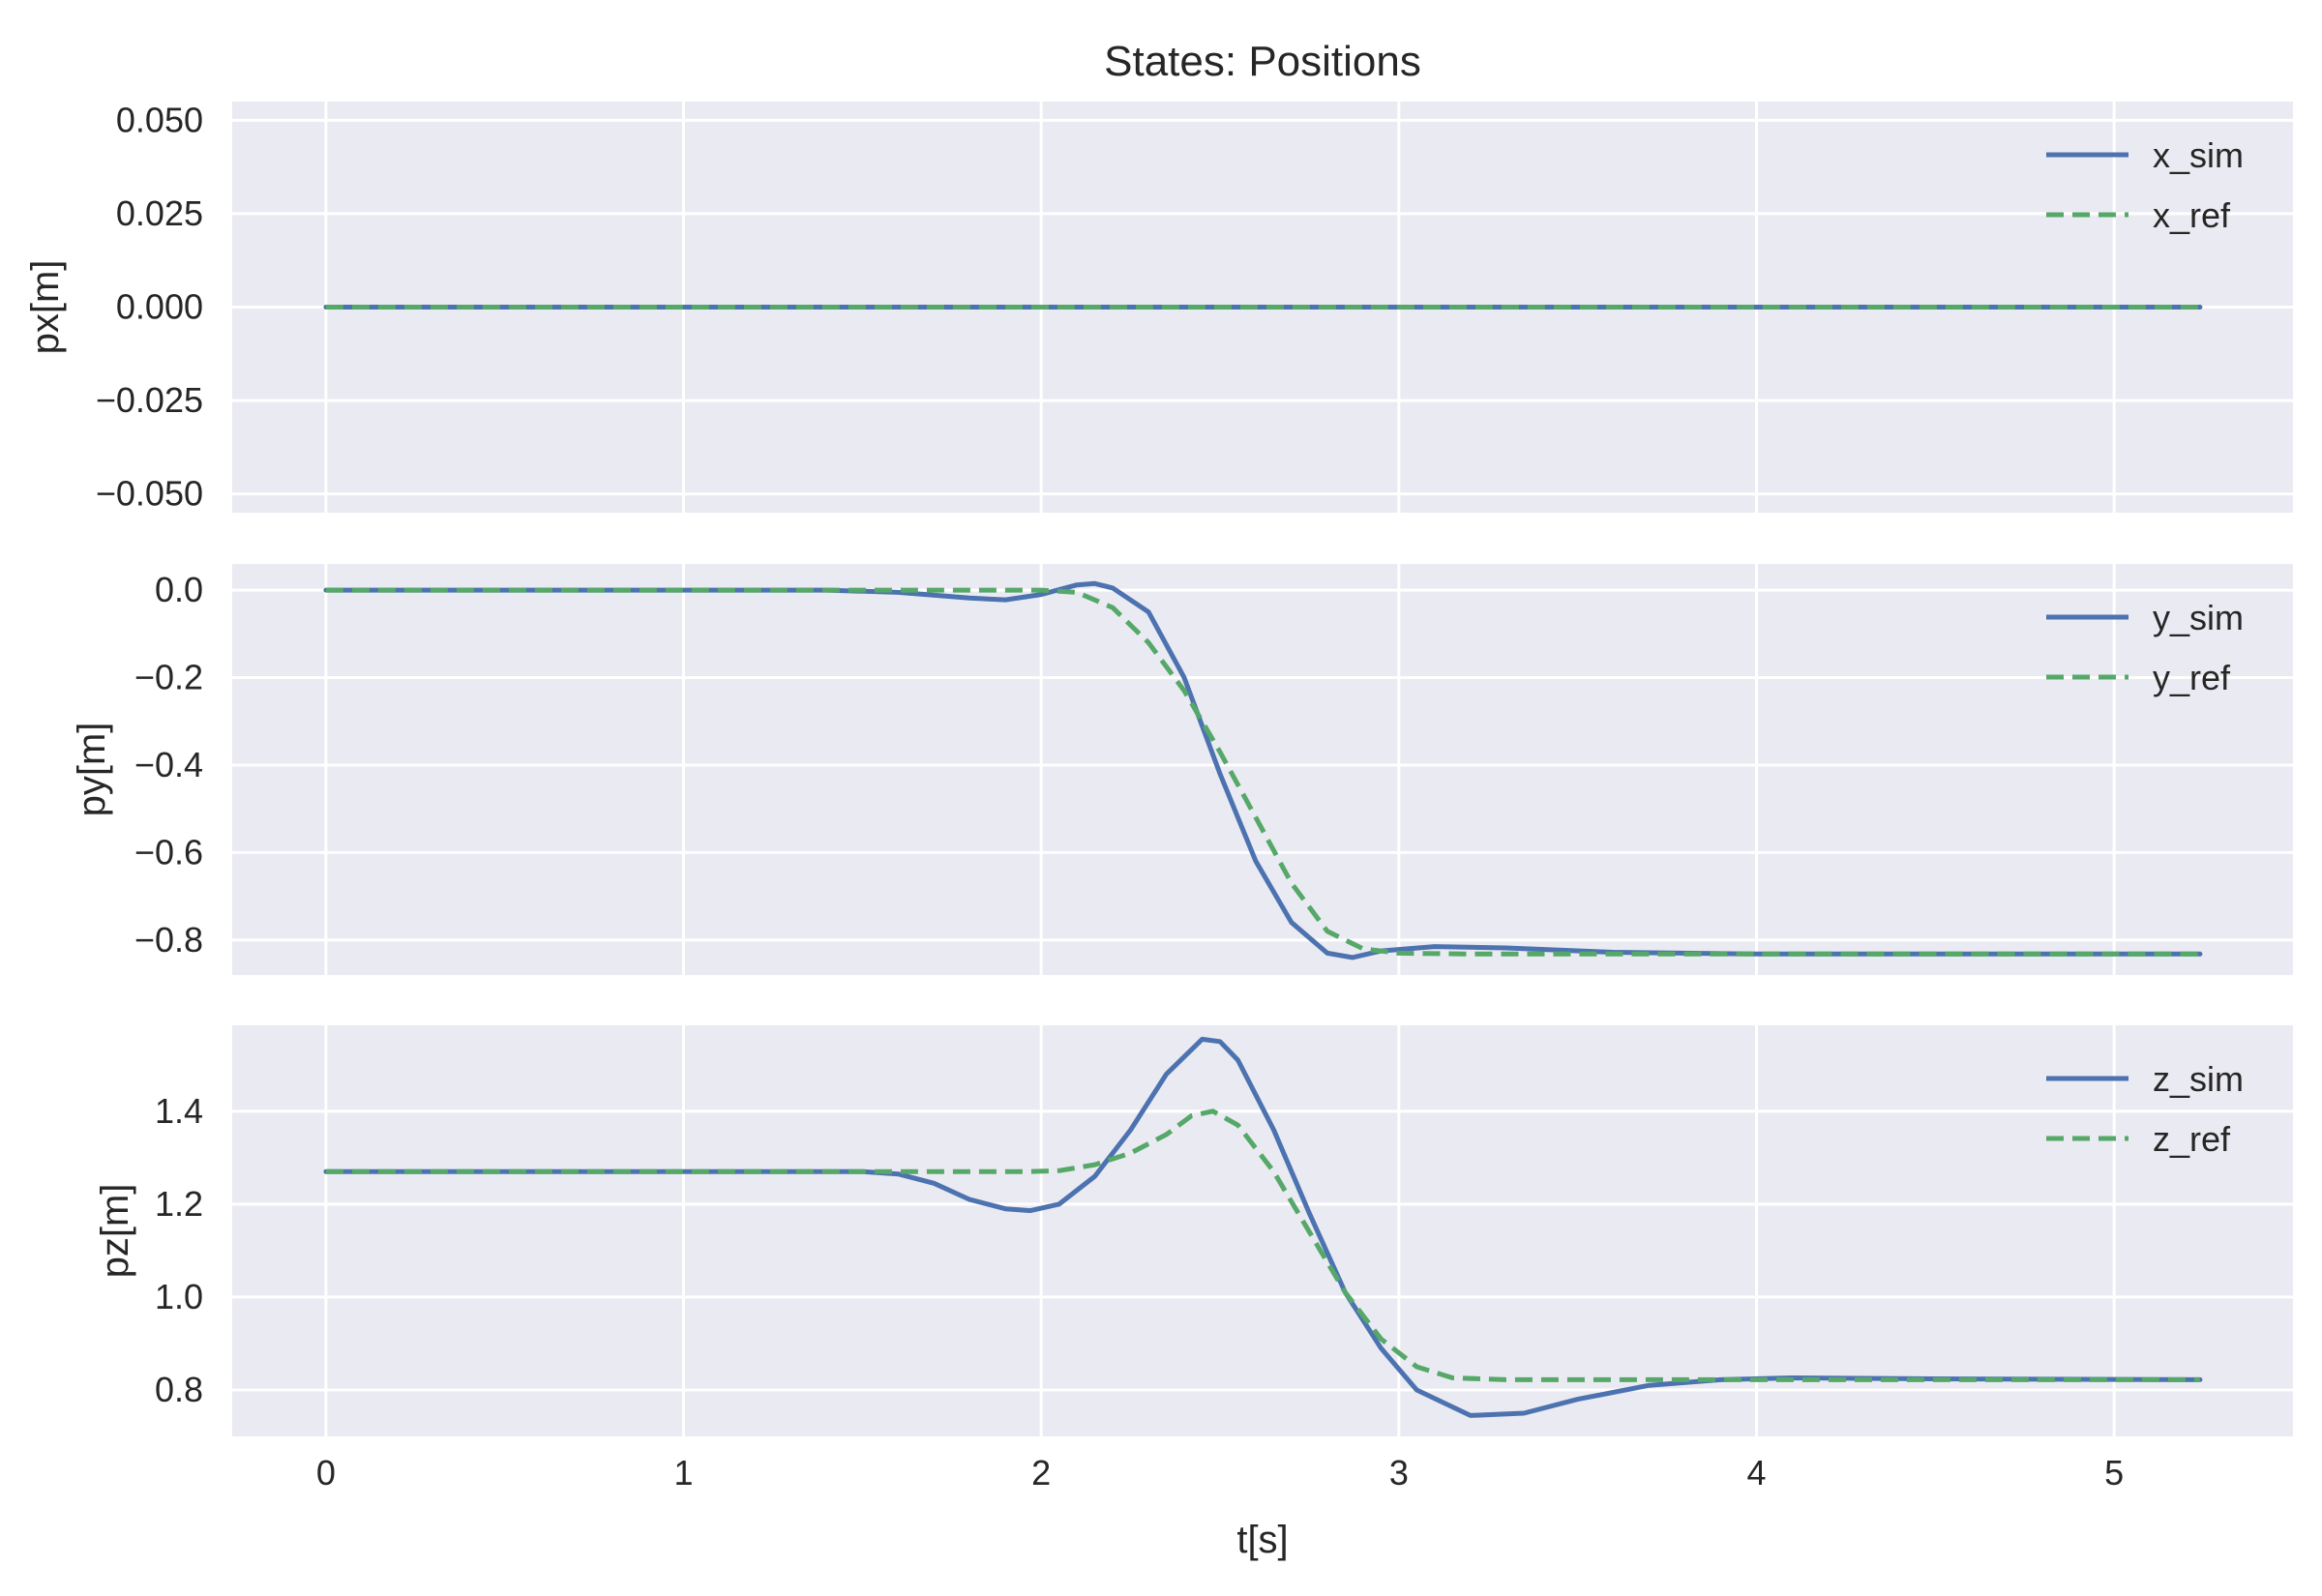 Image resolution: width=2322 pixels, height=1596 pixels. I want to click on x-axis-label: t[s], so click(1262, 1540).